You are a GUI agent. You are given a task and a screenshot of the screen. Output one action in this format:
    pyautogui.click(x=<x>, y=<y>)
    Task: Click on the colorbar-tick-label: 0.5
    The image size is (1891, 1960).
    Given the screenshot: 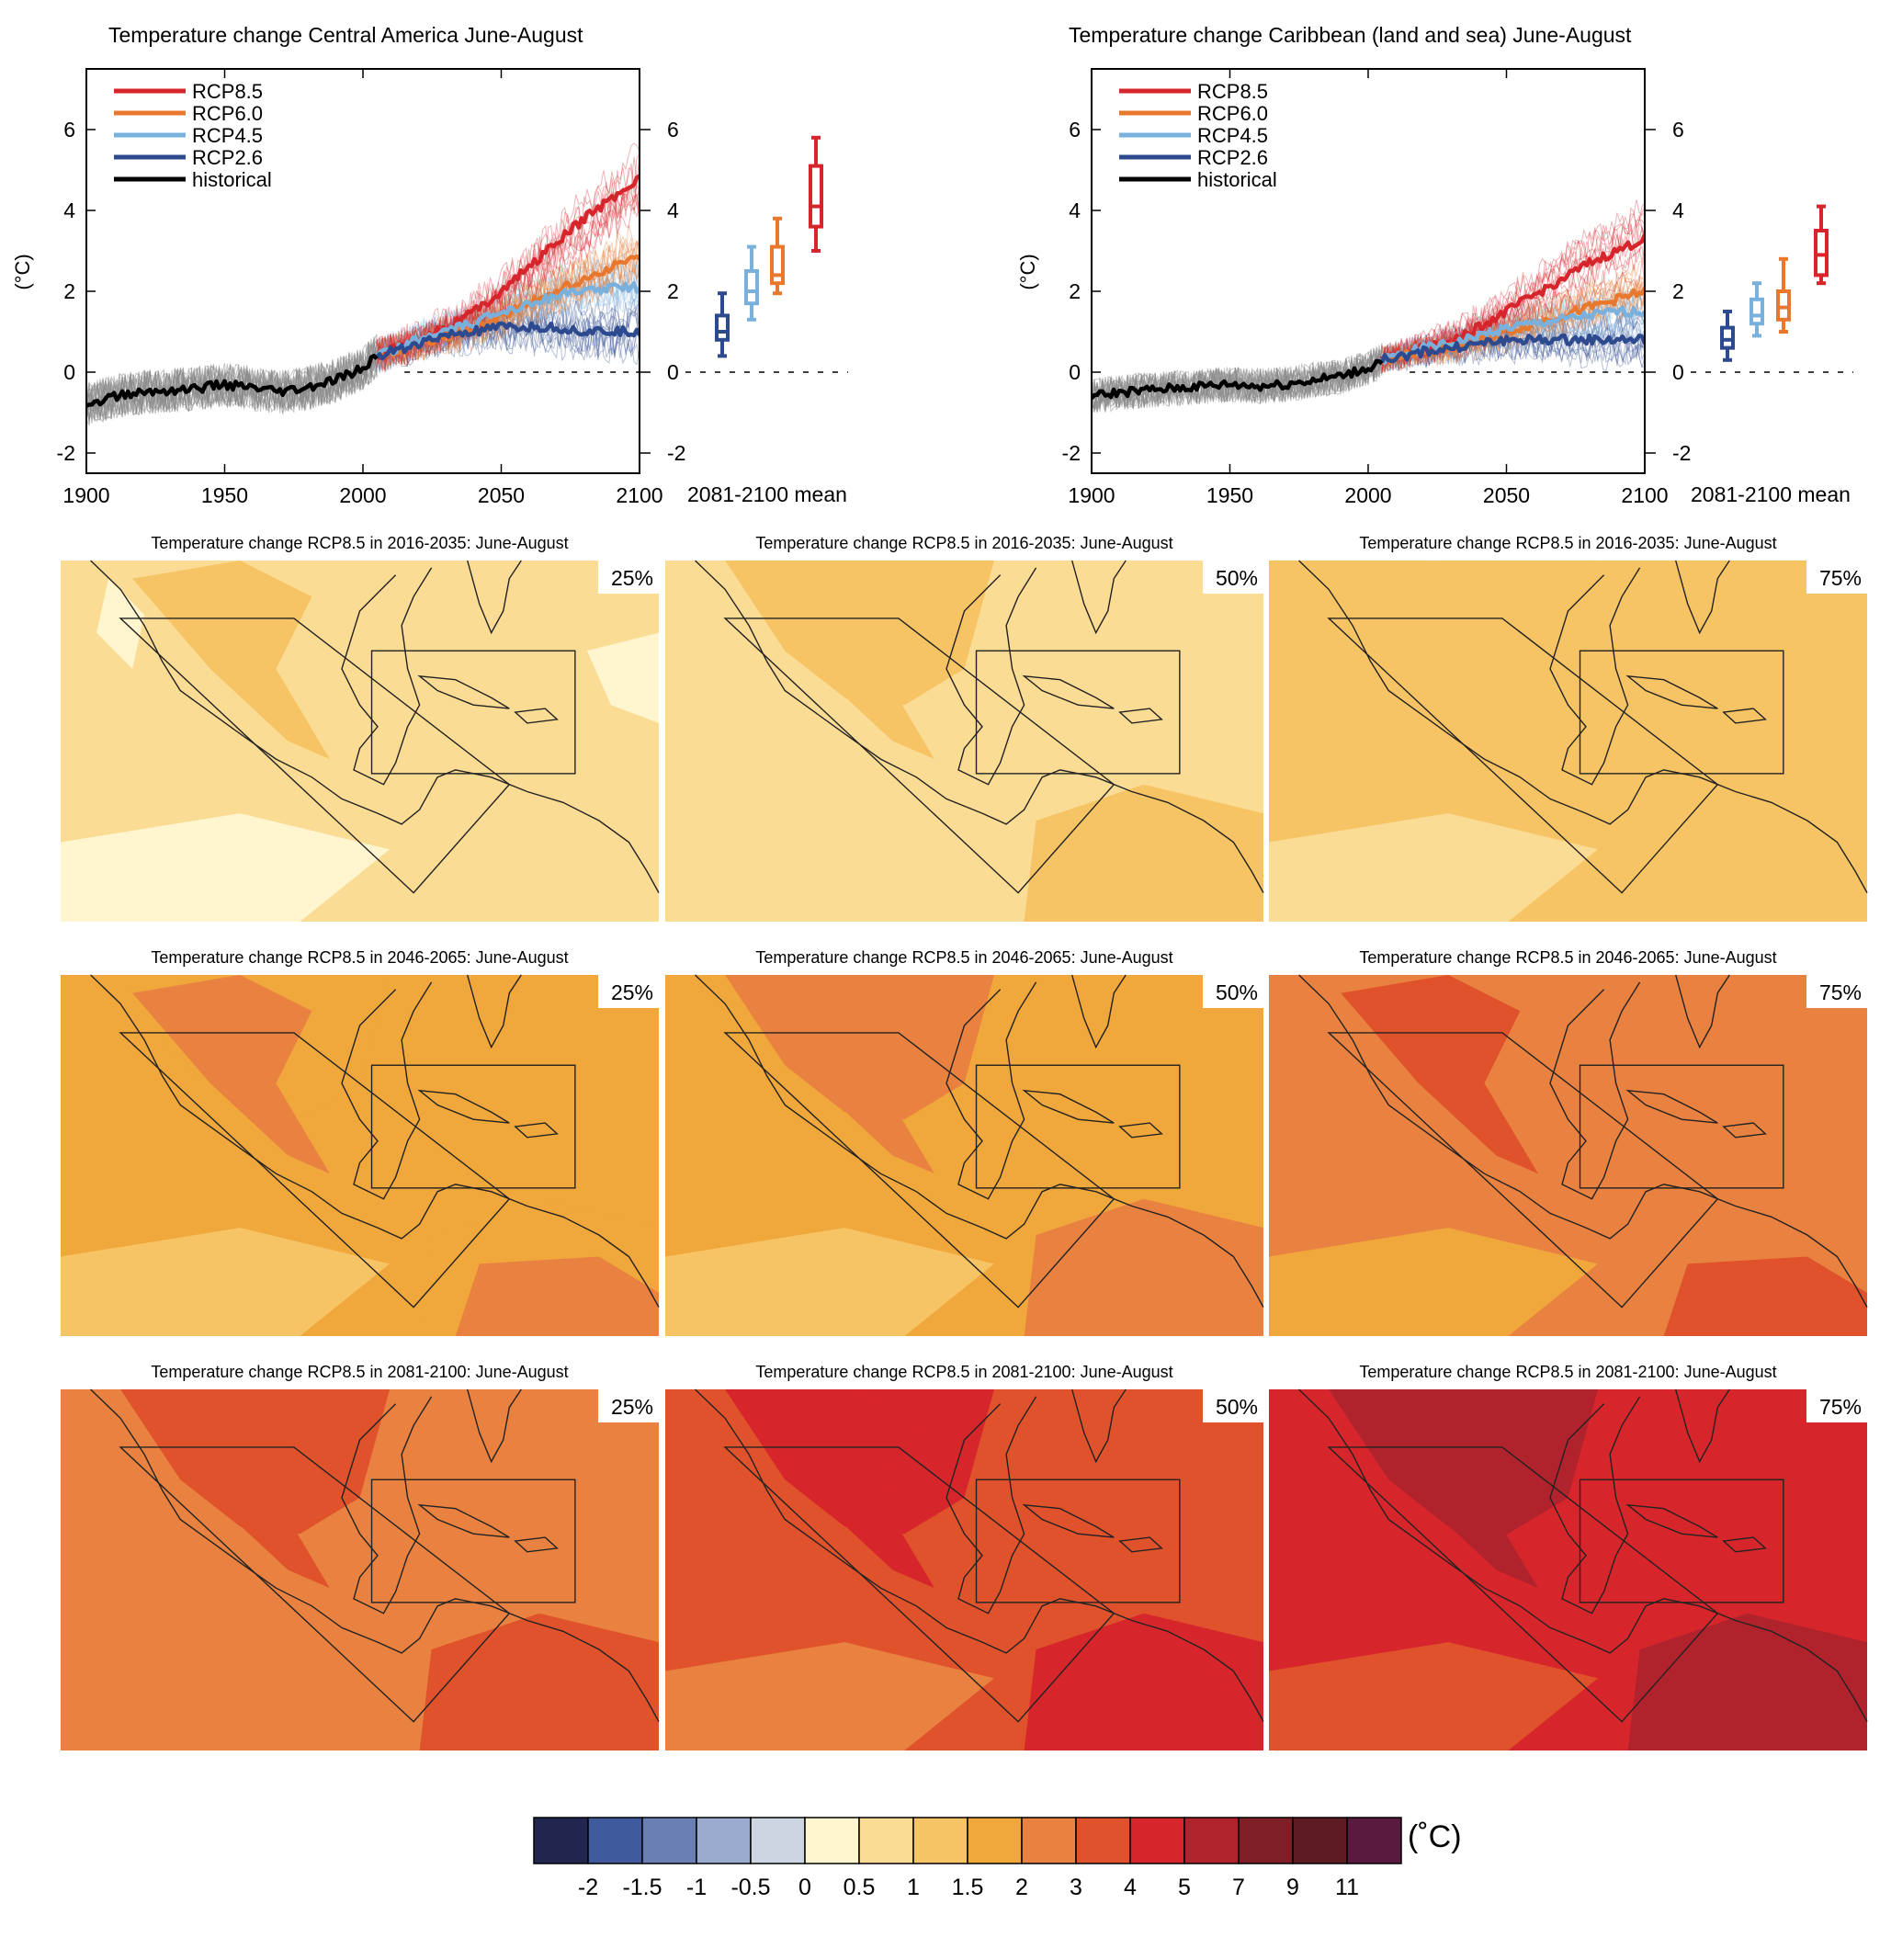 What is the action you would take?
    pyautogui.click(x=860, y=1887)
    